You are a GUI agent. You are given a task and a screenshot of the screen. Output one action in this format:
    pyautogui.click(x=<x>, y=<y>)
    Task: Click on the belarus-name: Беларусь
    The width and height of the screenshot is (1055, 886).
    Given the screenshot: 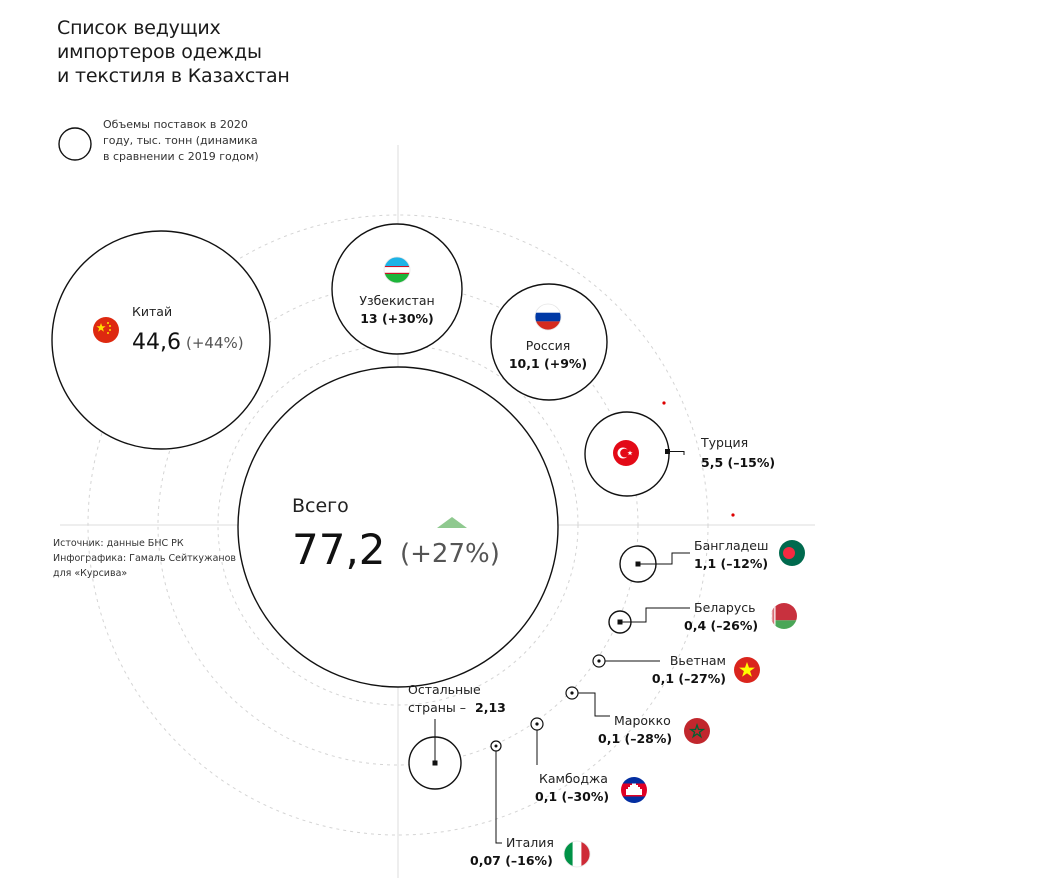 What is the action you would take?
    pyautogui.click(x=725, y=607)
    